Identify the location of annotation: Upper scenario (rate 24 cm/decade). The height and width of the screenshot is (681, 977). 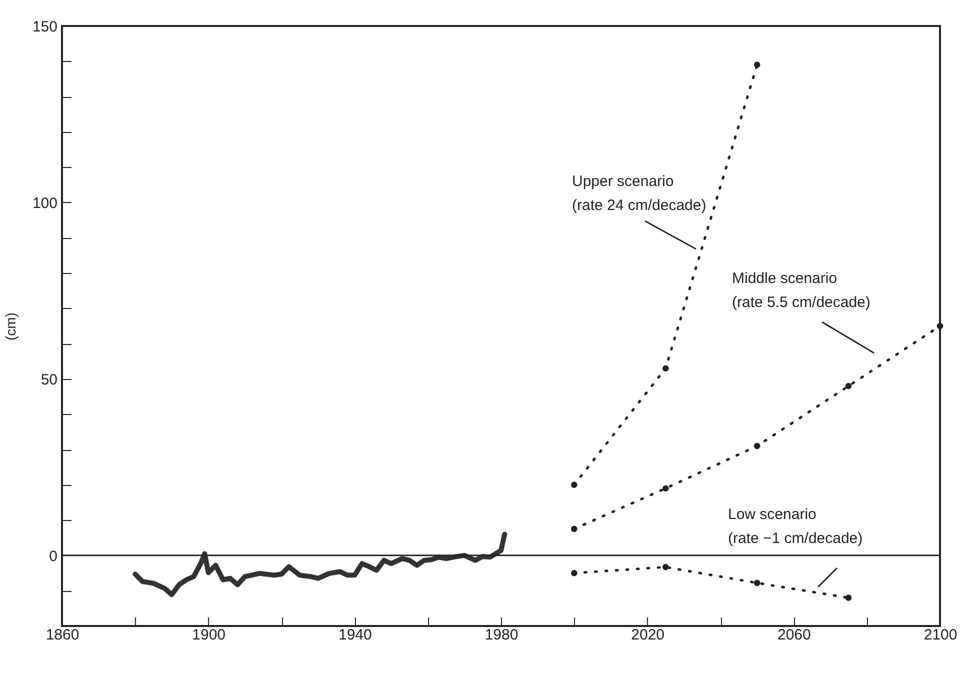
(639, 193).